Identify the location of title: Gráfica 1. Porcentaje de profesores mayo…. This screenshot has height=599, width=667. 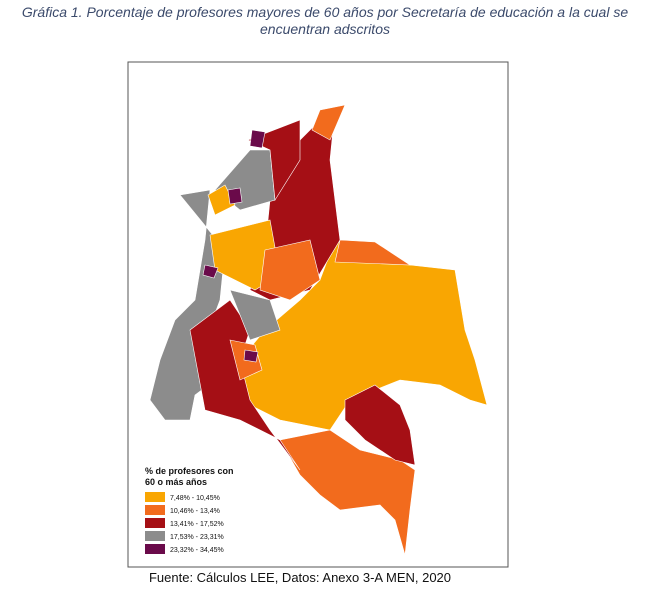
(325, 20).